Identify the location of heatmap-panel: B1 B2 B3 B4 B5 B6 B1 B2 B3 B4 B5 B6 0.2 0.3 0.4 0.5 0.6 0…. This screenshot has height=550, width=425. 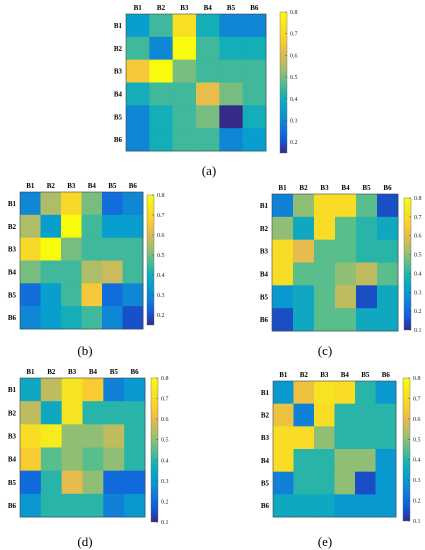
(86, 256).